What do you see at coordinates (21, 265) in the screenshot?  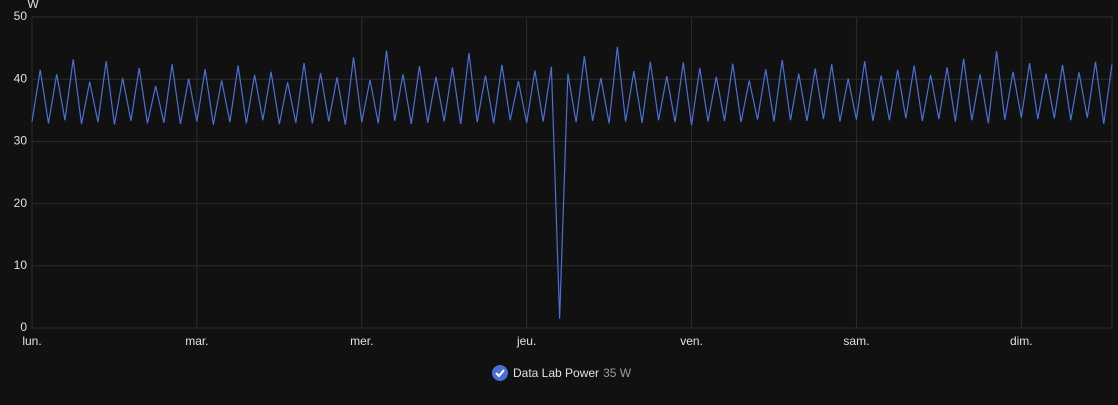 I see `y-tick-label: 10` at bounding box center [21, 265].